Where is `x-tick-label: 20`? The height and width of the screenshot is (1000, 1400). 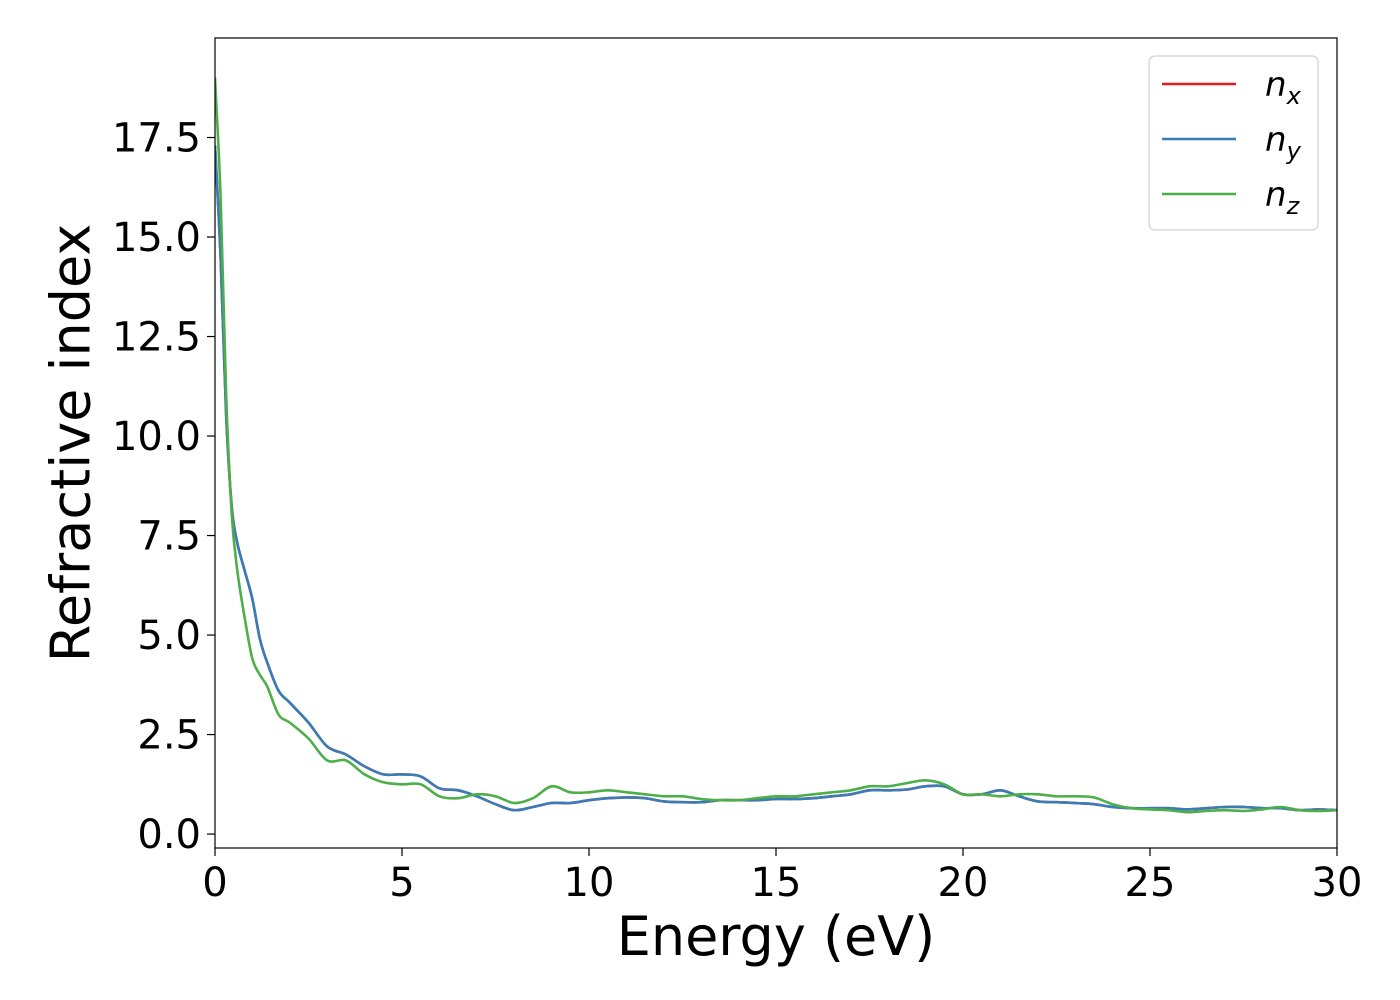 x-tick-label: 20 is located at coordinates (963, 883).